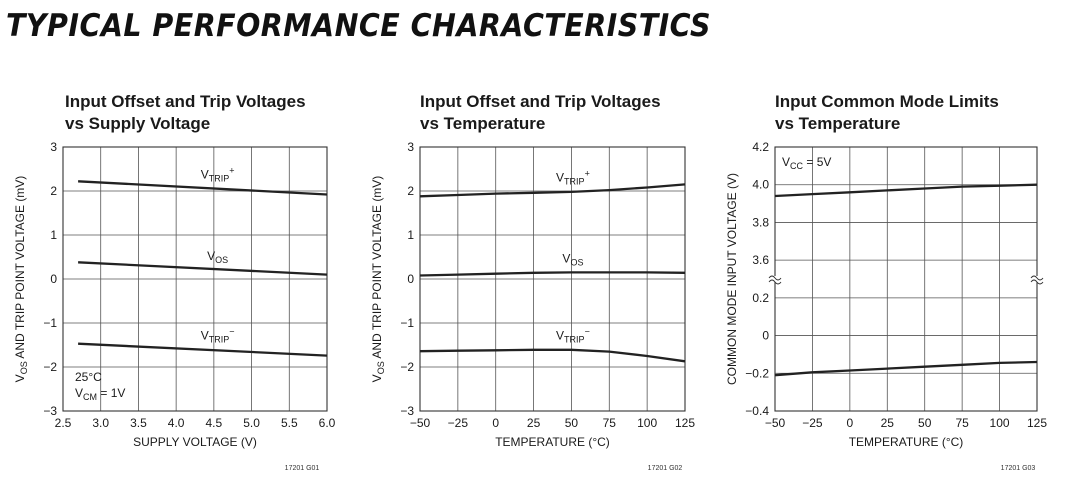 This screenshot has width=1071, height=491. What do you see at coordinates (760, 185) in the screenshot?
I see `y-tick-label: 4.0` at bounding box center [760, 185].